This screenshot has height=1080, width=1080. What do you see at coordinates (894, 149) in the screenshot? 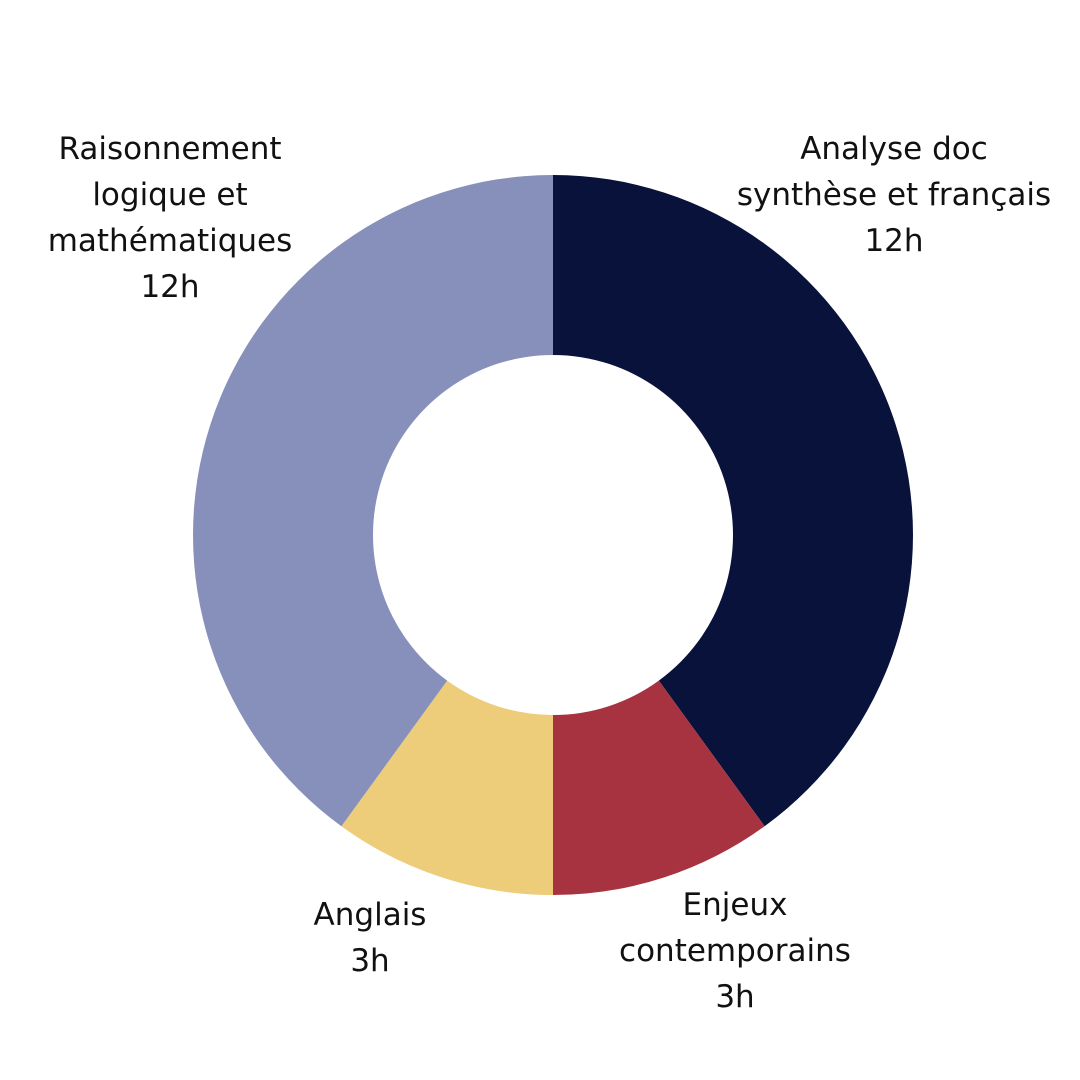
I see `slice-label-line: Analyse doc` at bounding box center [894, 149].